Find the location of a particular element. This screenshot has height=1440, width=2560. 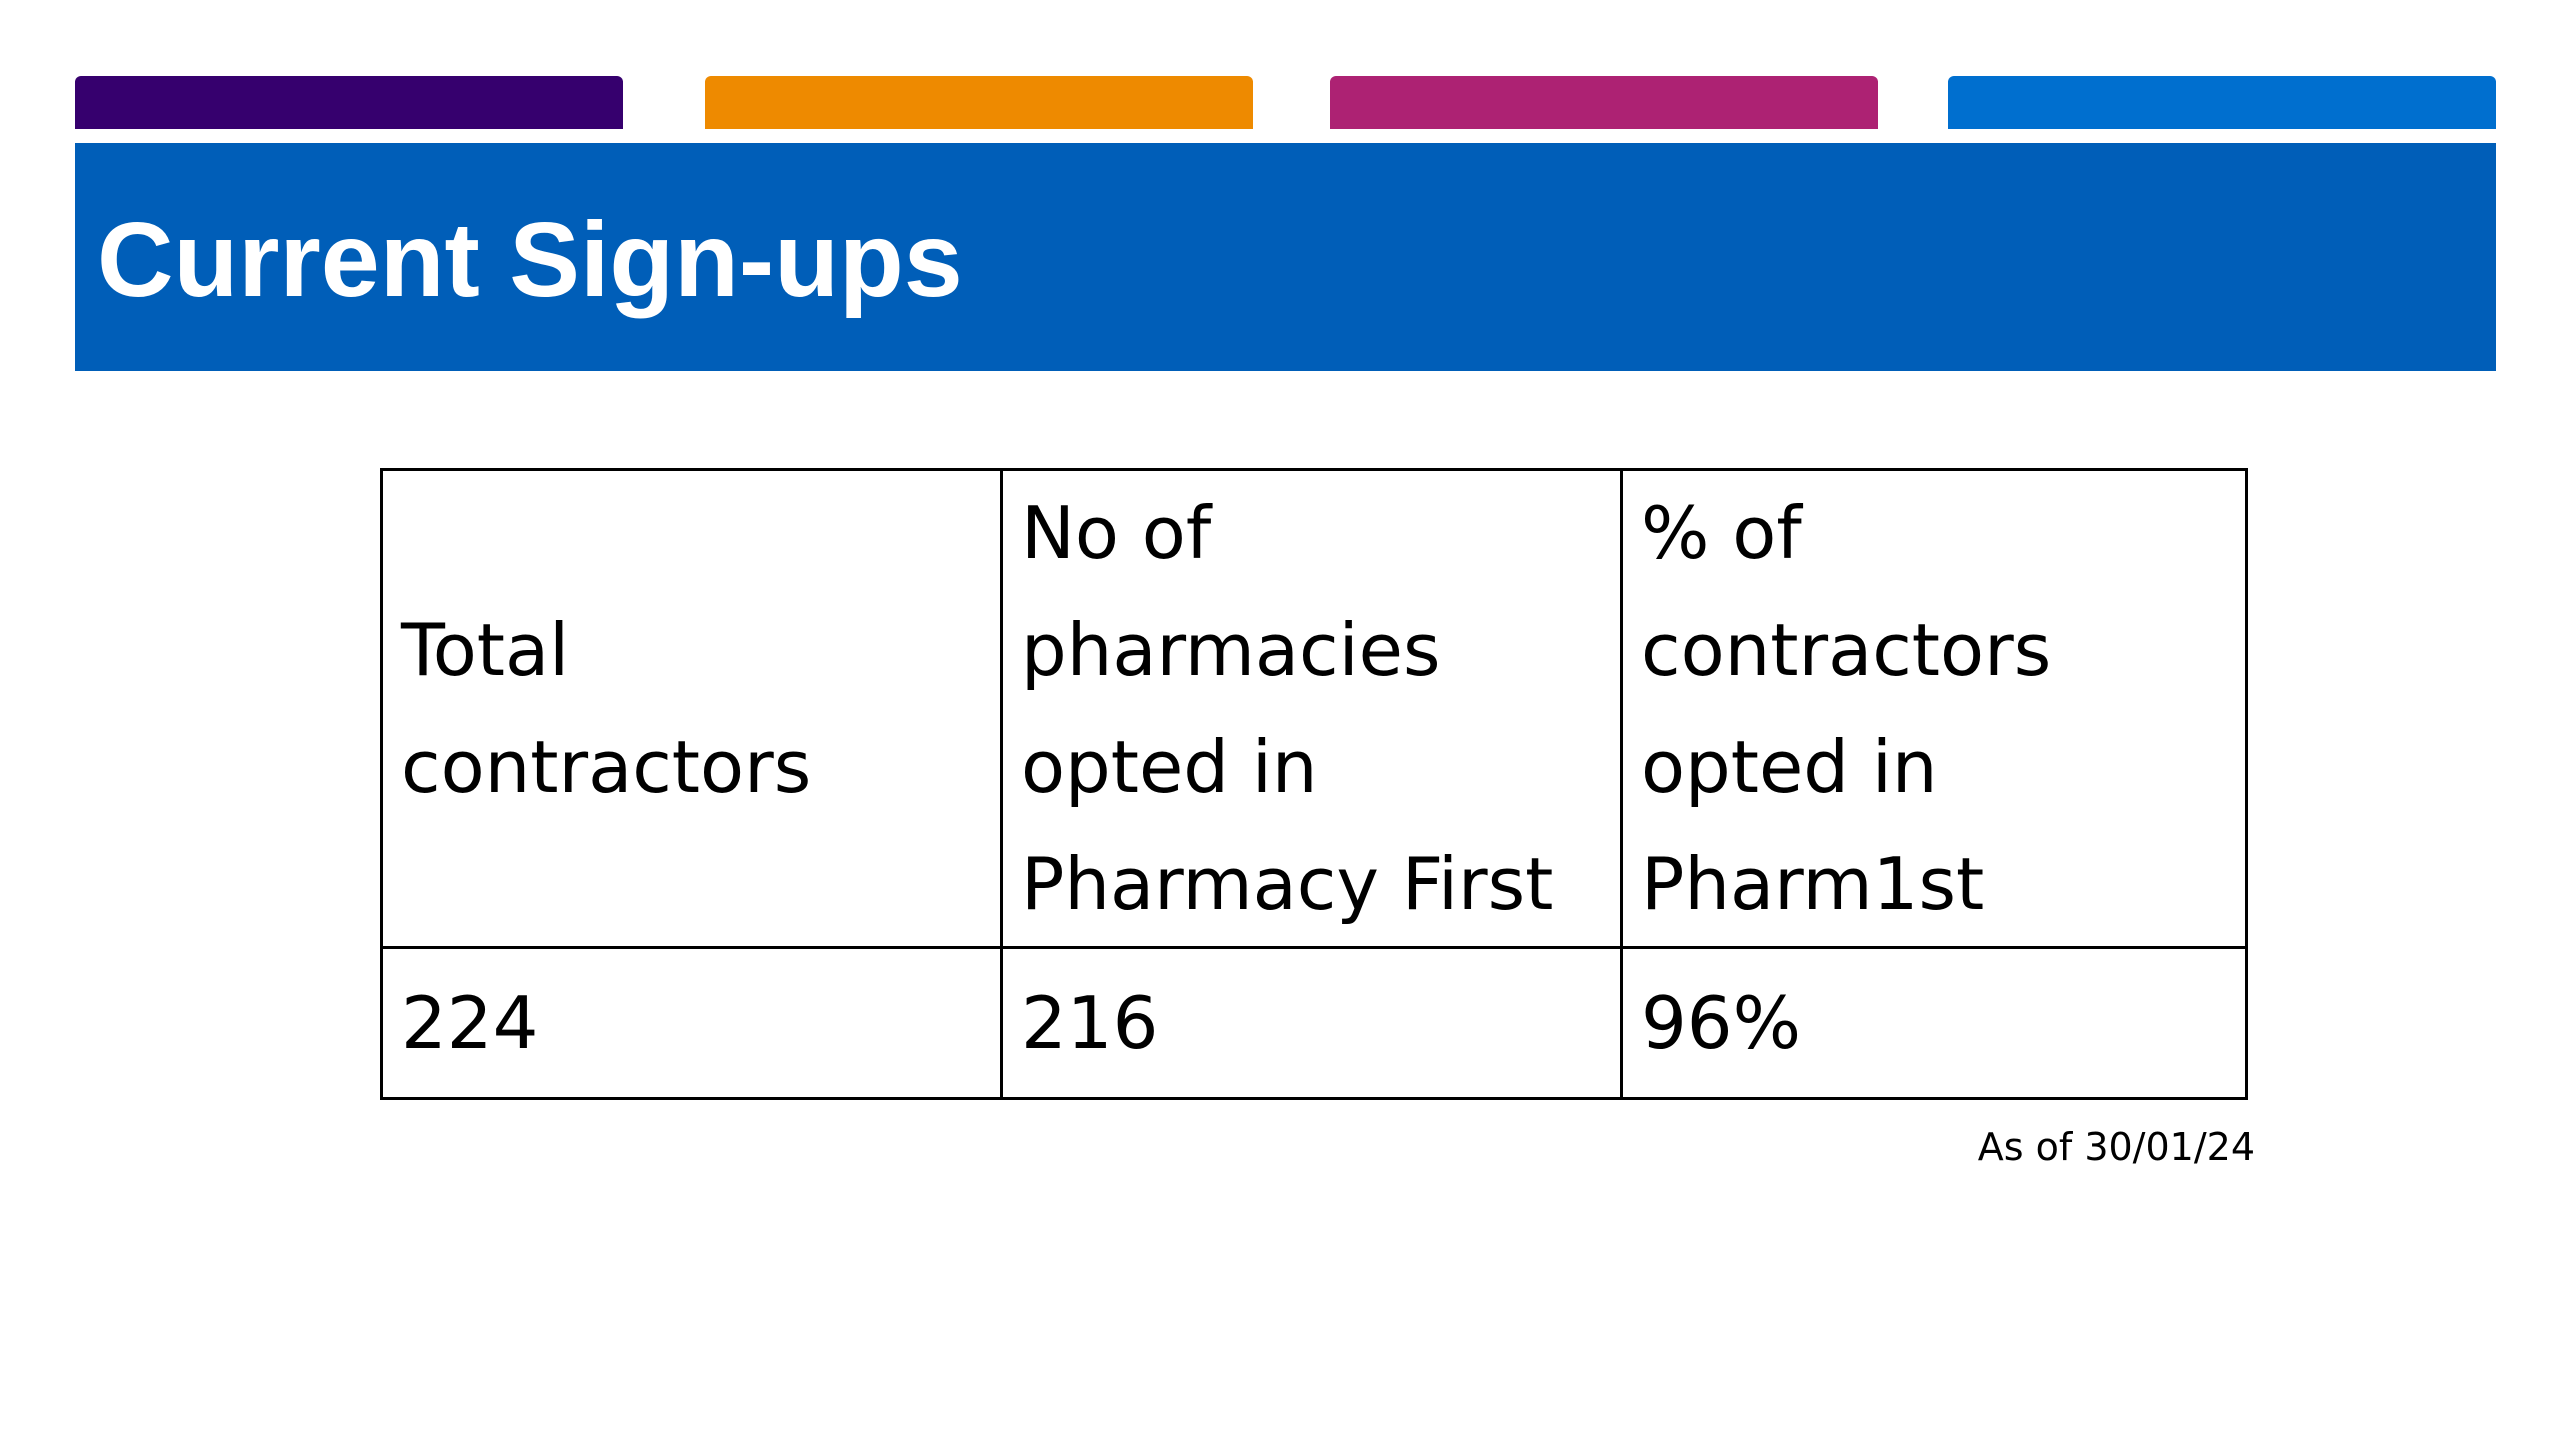

table-row: 224 216 96% is located at coordinates (1314, 1023).